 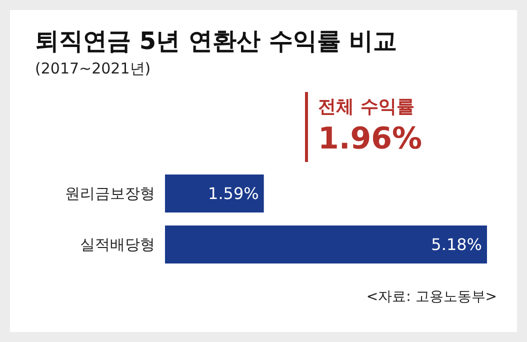 I want to click on text: 전체 수익률, so click(x=366, y=107).